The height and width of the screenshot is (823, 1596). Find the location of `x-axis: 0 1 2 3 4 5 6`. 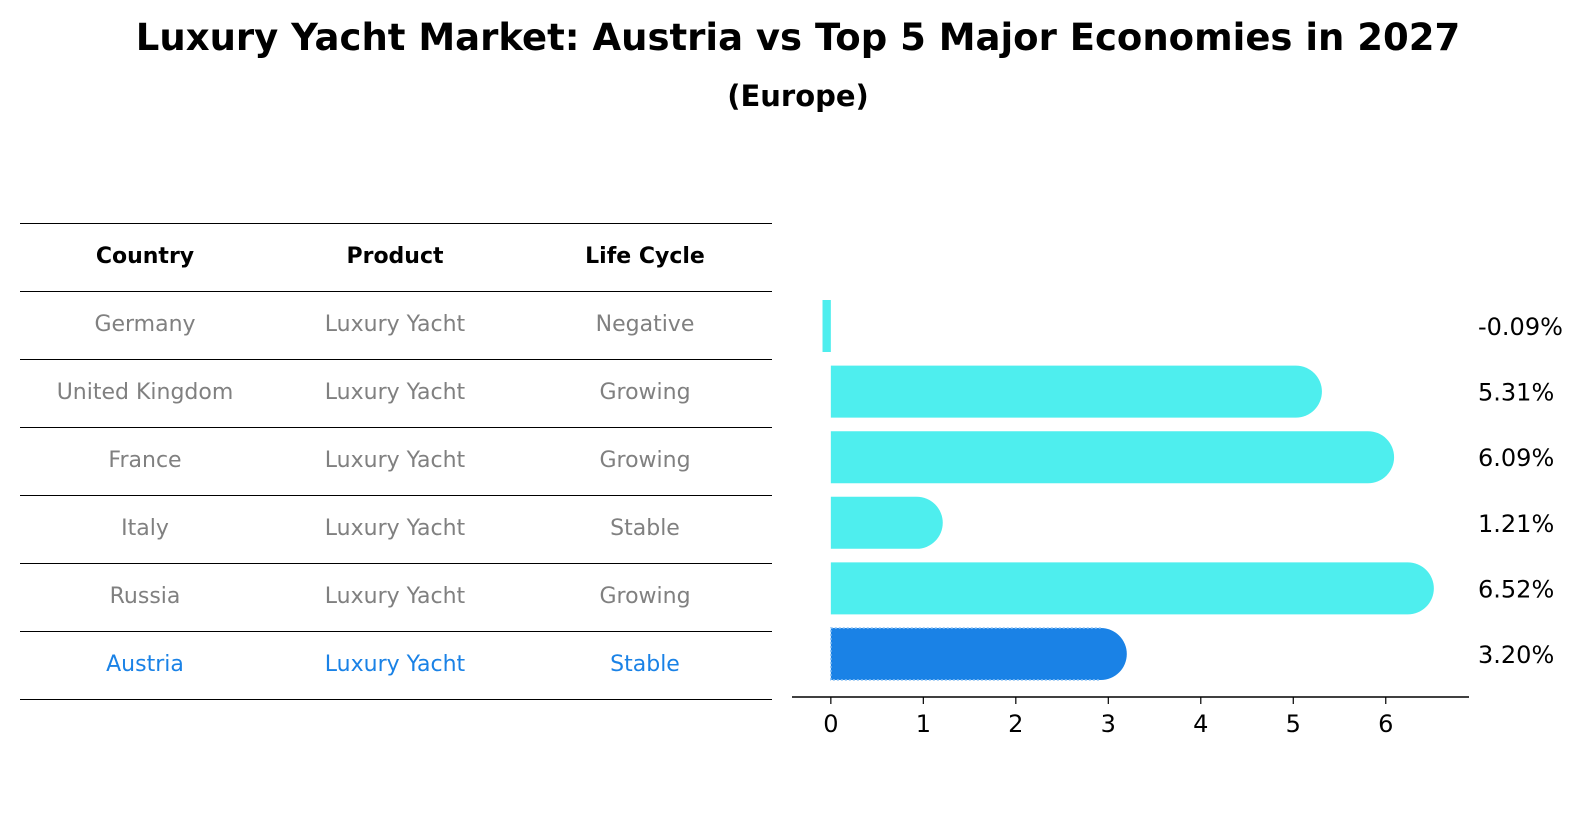

x-axis: 0 1 2 3 4 5 6 is located at coordinates (1130, 717).